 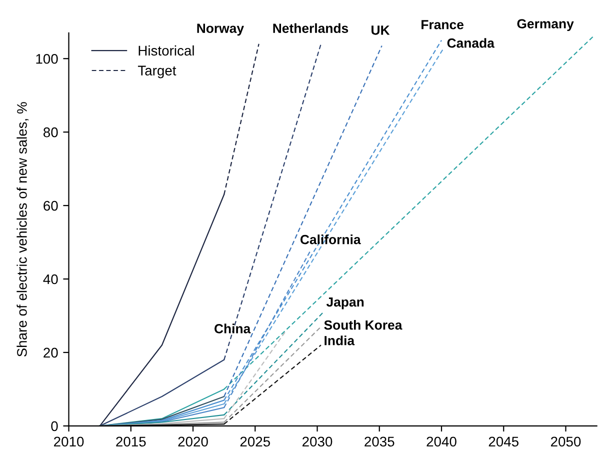 I want to click on annotation: Canada, so click(x=471, y=43).